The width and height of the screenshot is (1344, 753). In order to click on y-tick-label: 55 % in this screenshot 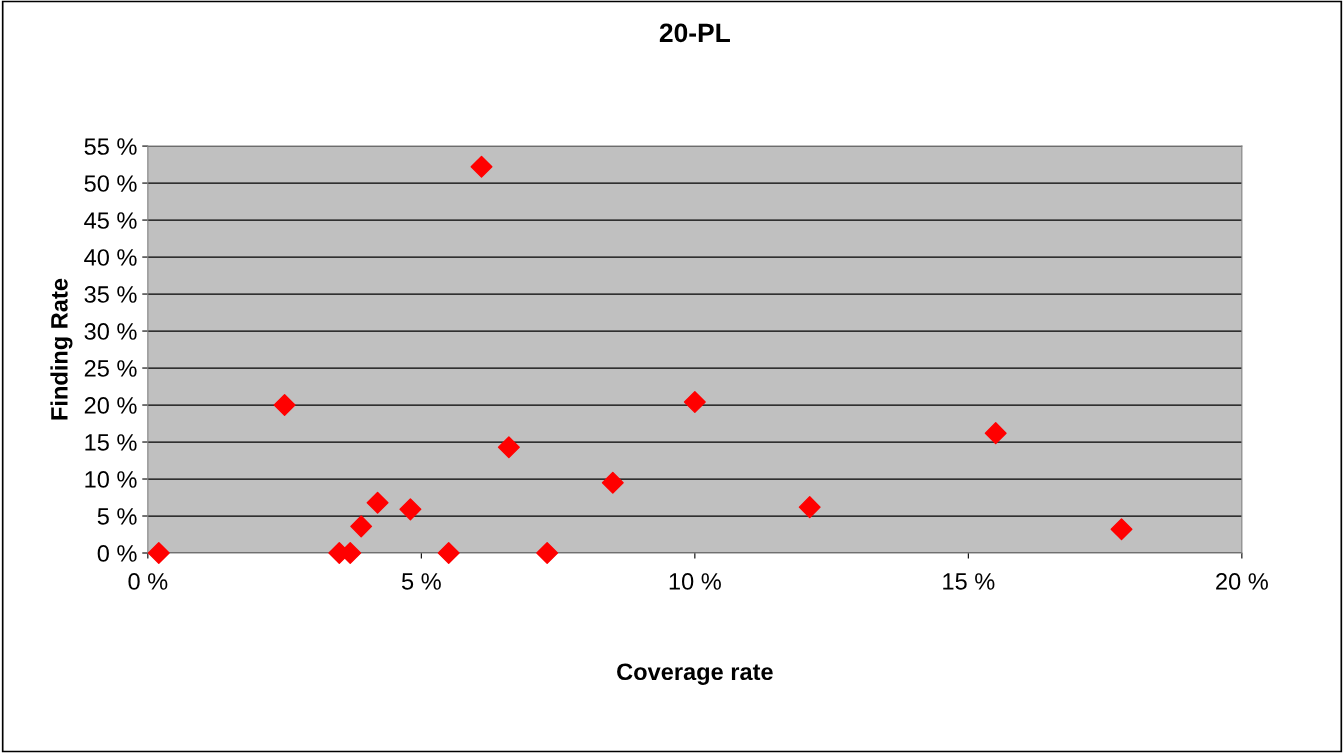, I will do `click(110, 146)`.